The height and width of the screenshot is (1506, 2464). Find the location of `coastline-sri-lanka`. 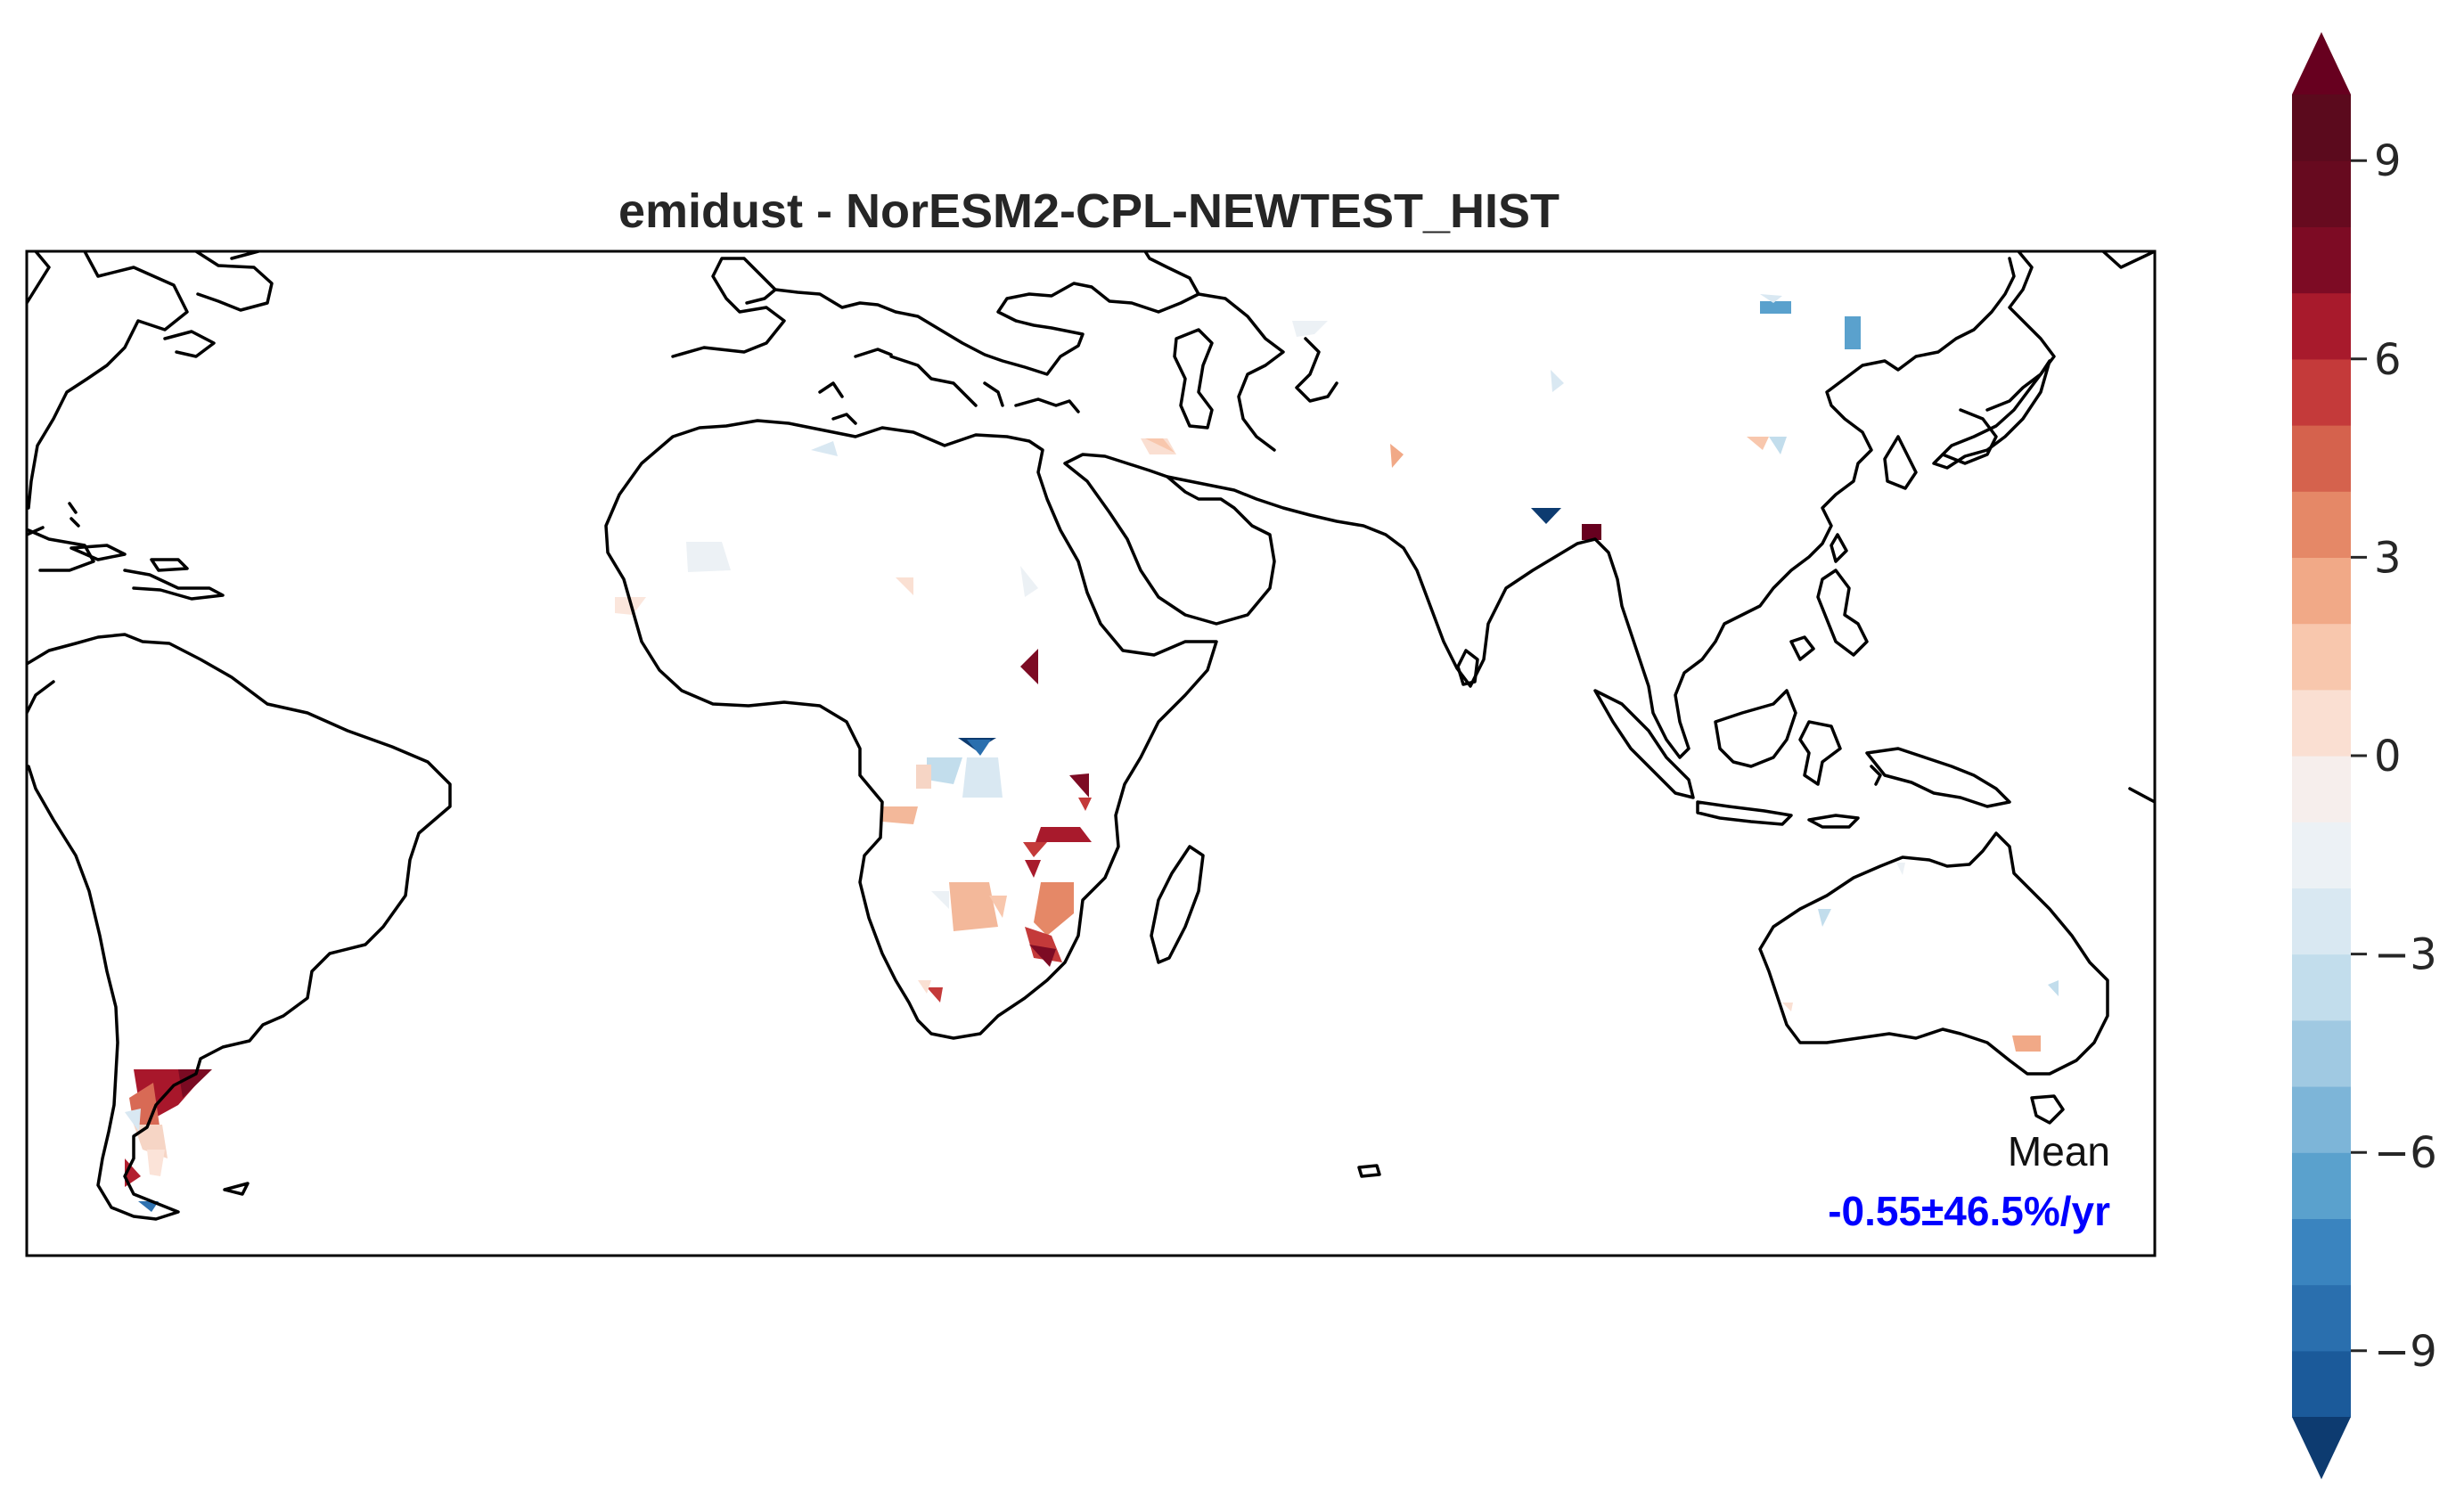

coastline-sri-lanka is located at coordinates (1467, 667).